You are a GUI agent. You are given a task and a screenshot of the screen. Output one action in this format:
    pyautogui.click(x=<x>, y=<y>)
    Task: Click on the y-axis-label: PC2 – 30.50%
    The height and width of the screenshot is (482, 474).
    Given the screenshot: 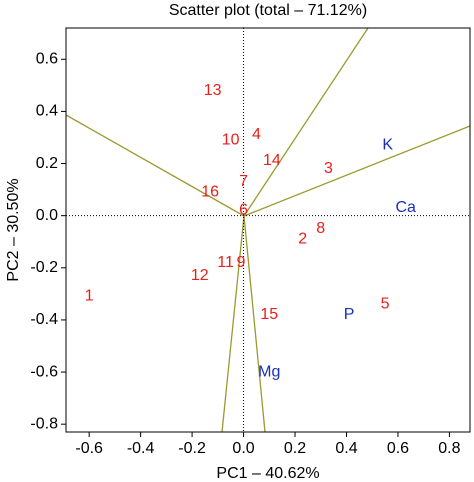 What is the action you would take?
    pyautogui.click(x=13, y=229)
    